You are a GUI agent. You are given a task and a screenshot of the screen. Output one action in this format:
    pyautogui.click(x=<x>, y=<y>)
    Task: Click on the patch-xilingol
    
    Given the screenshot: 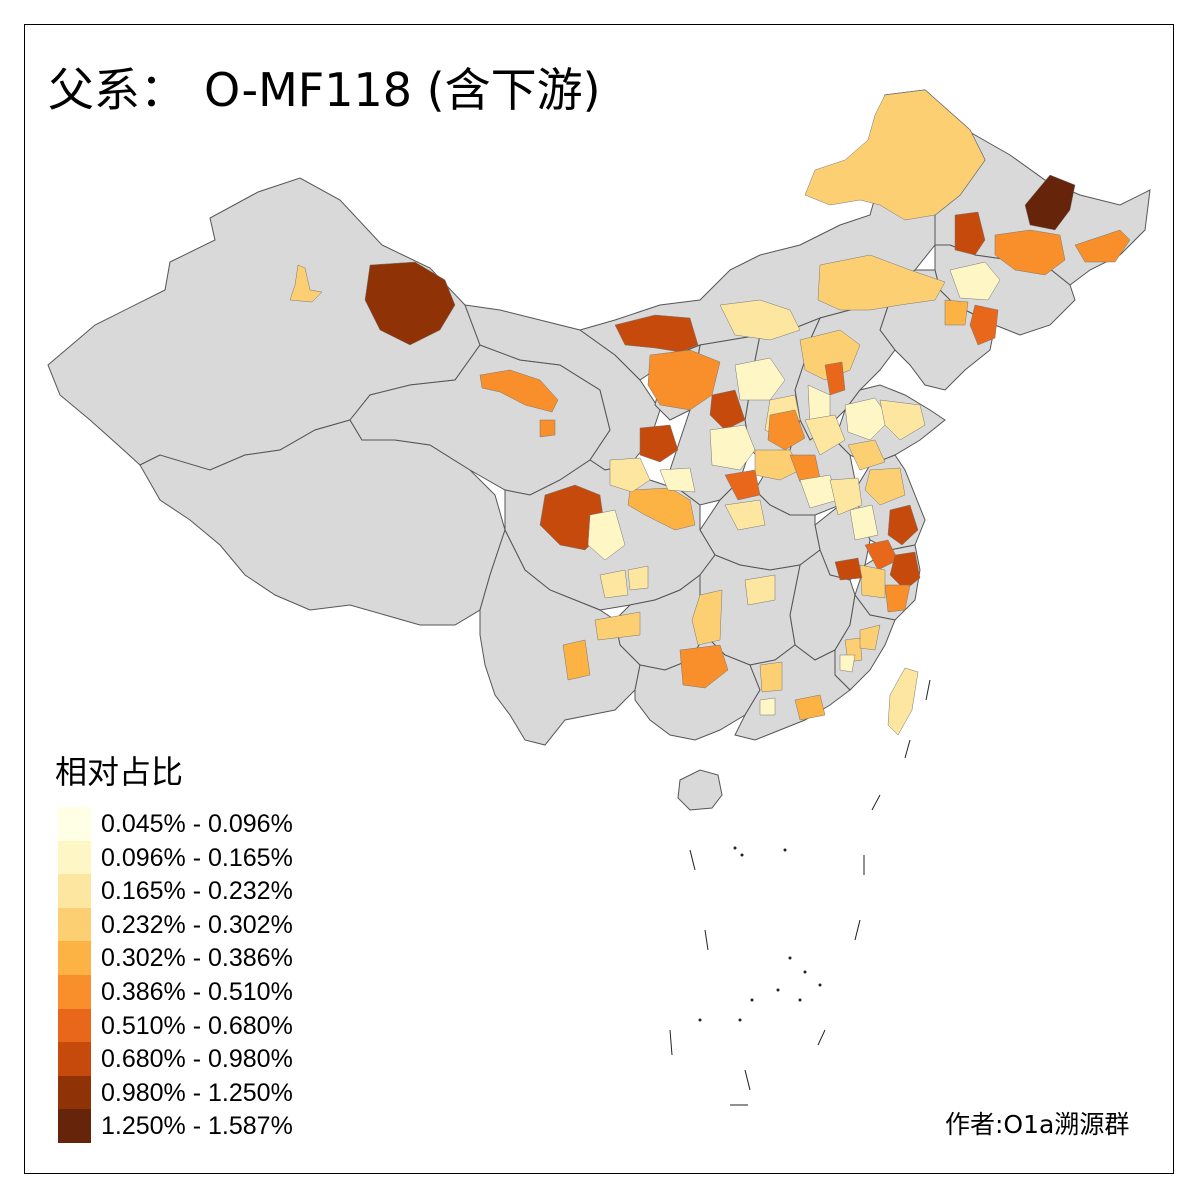 What is the action you would take?
    pyautogui.click(x=881, y=282)
    